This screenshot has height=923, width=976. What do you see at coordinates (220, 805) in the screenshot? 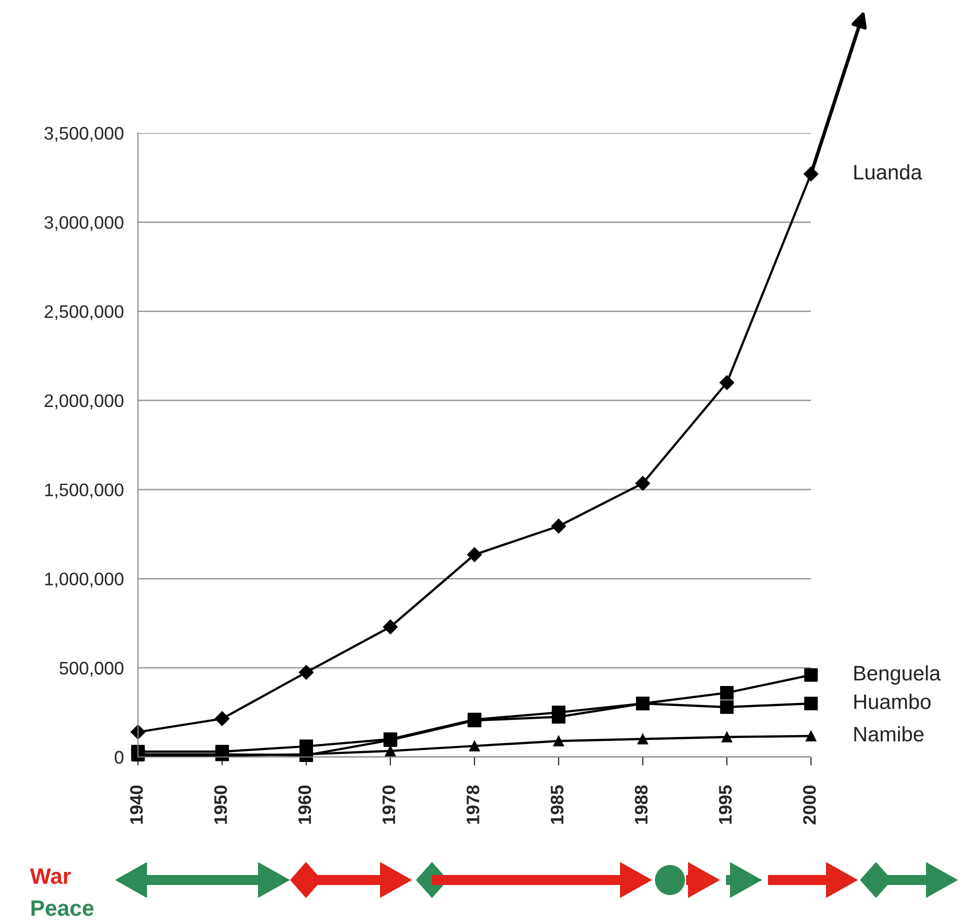
I see `x-tick-label: 1950` at bounding box center [220, 805].